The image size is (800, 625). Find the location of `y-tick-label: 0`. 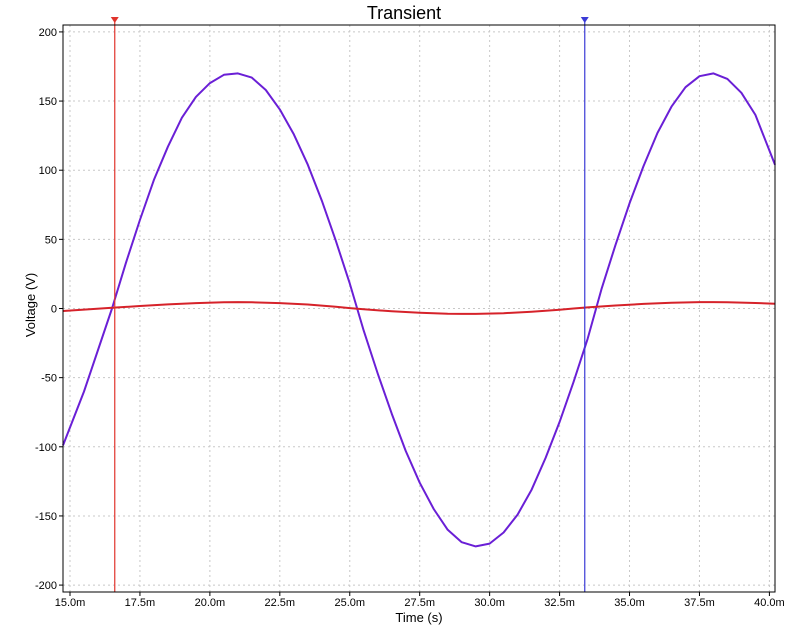

y-tick-label: 0 is located at coordinates (54, 310).